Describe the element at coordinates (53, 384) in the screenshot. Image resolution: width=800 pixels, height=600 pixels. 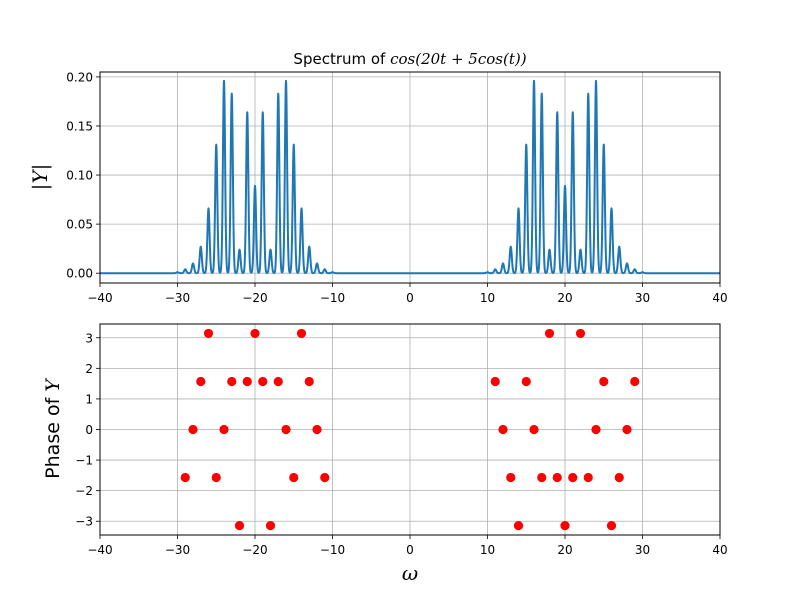
I see `phase-y-axis-label-math: Y` at that location.